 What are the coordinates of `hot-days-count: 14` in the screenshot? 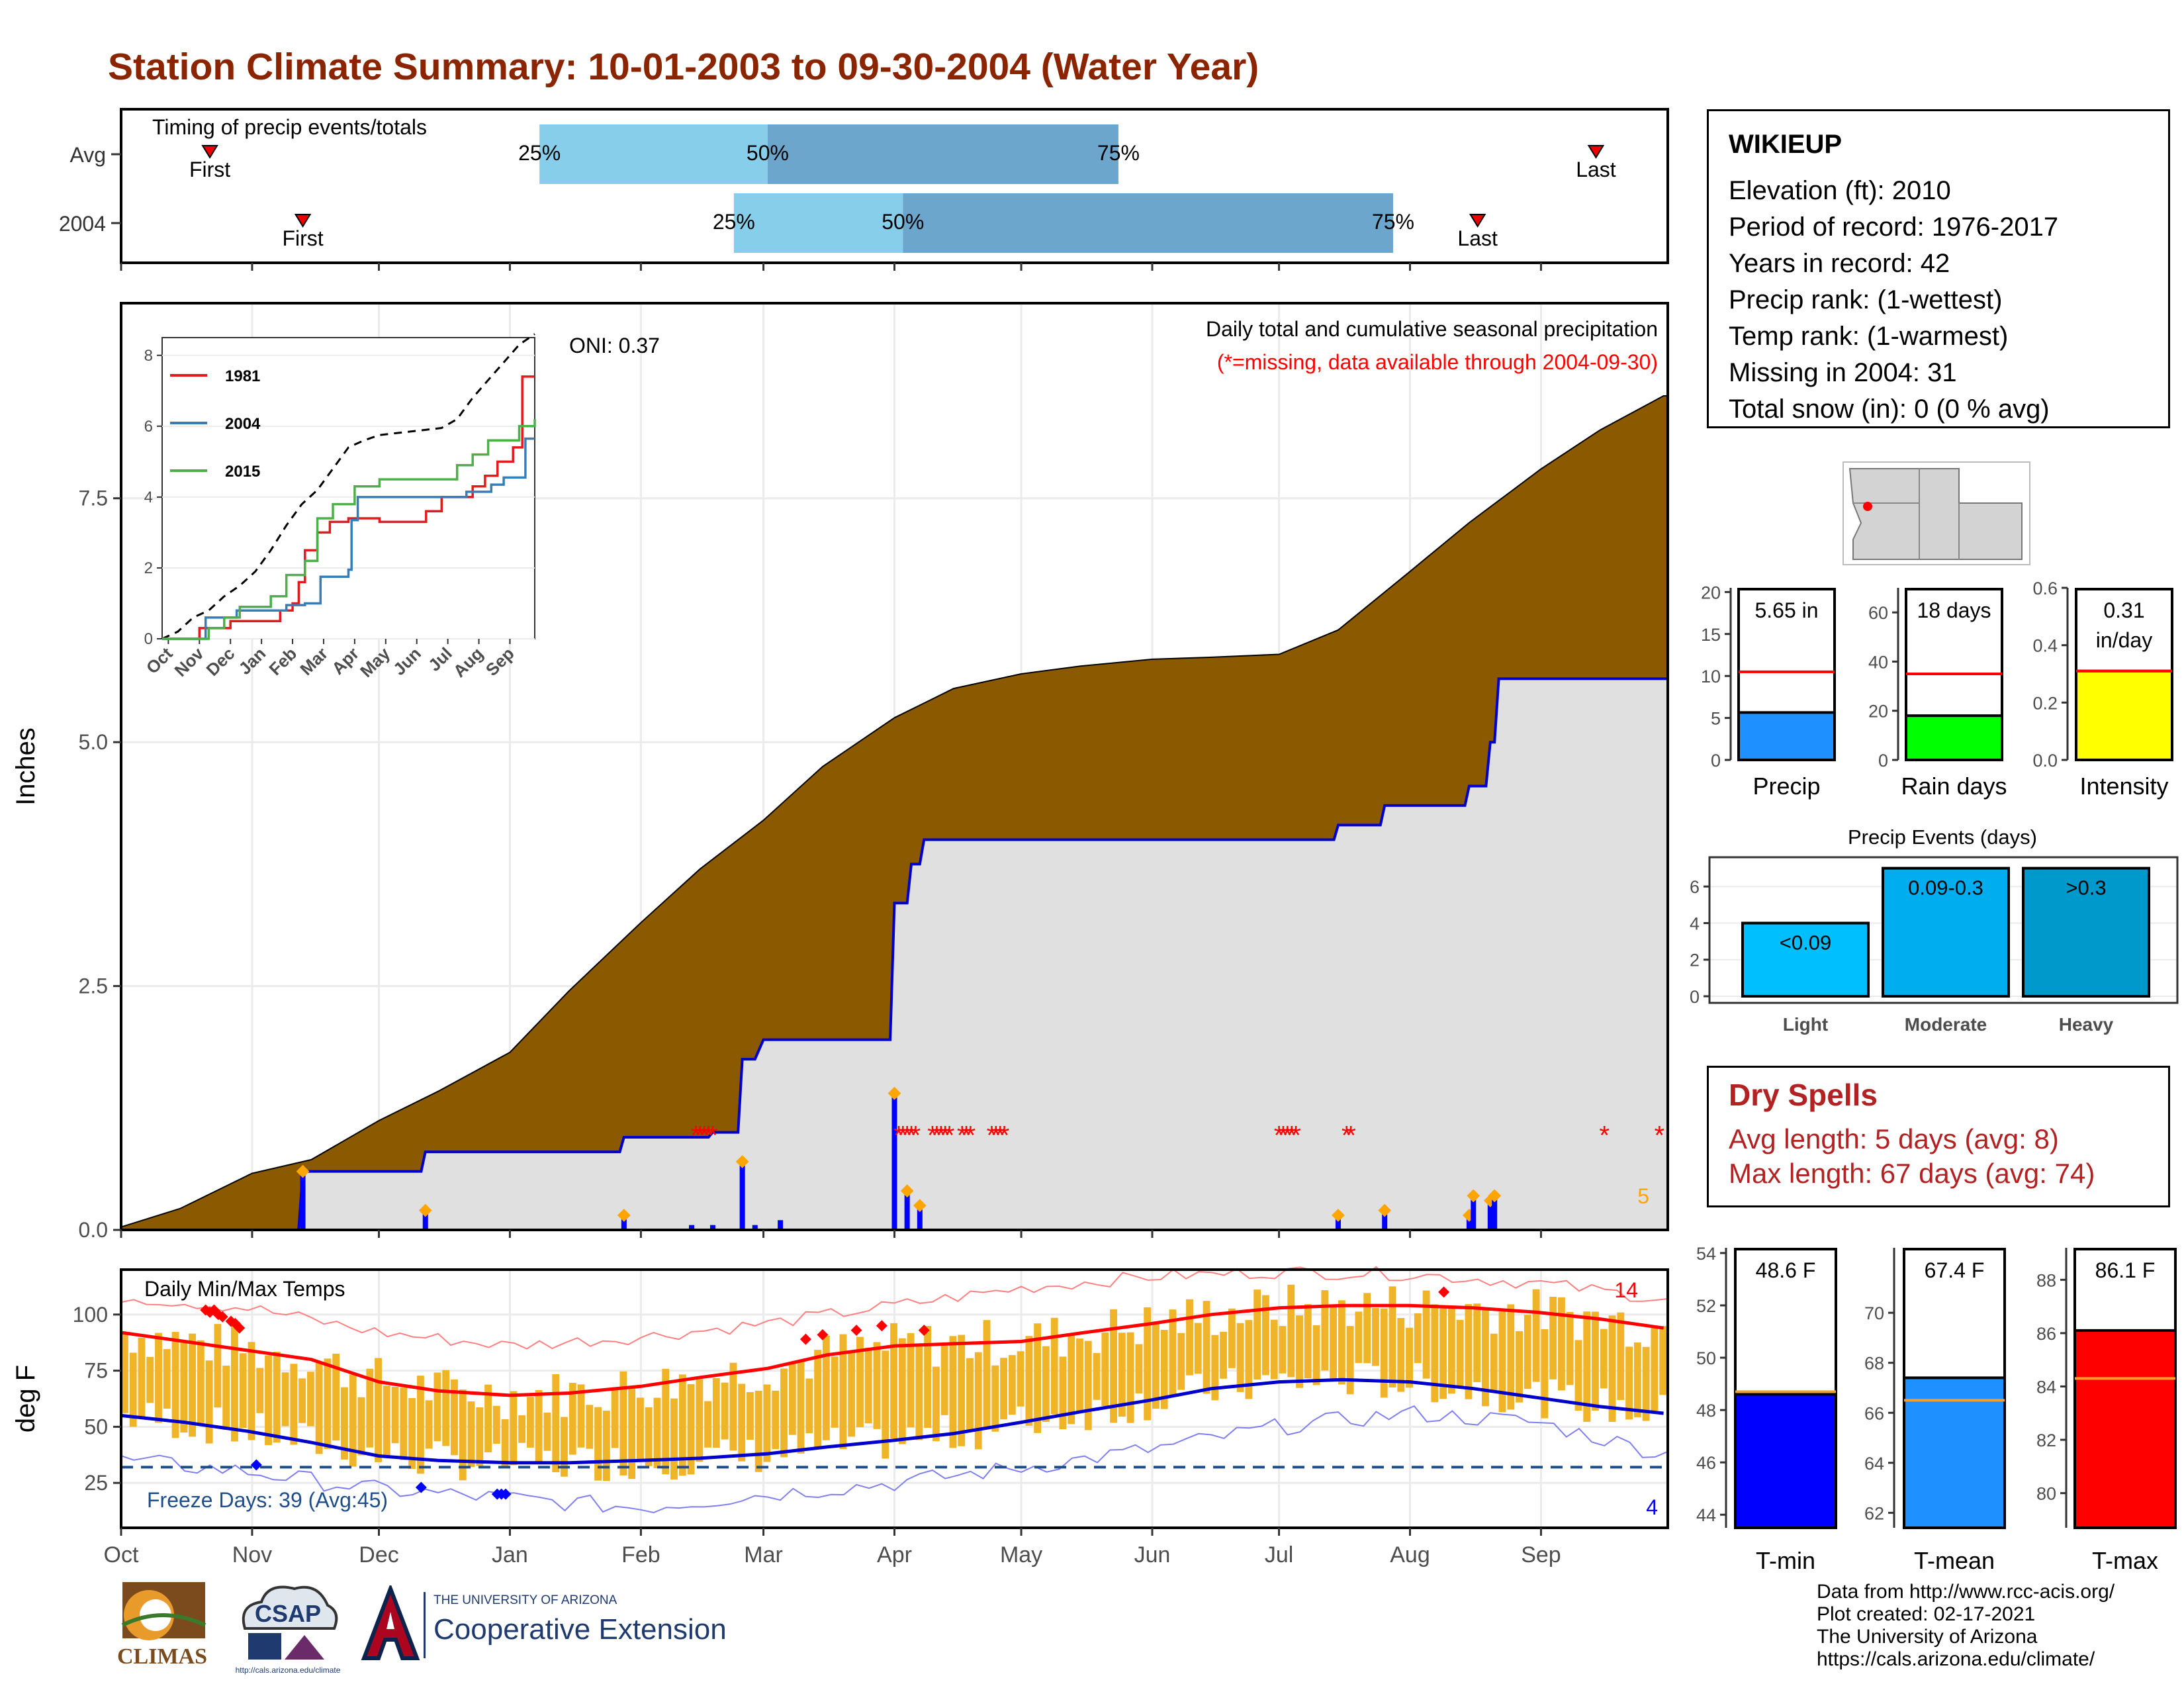 It's located at (1626, 1290).